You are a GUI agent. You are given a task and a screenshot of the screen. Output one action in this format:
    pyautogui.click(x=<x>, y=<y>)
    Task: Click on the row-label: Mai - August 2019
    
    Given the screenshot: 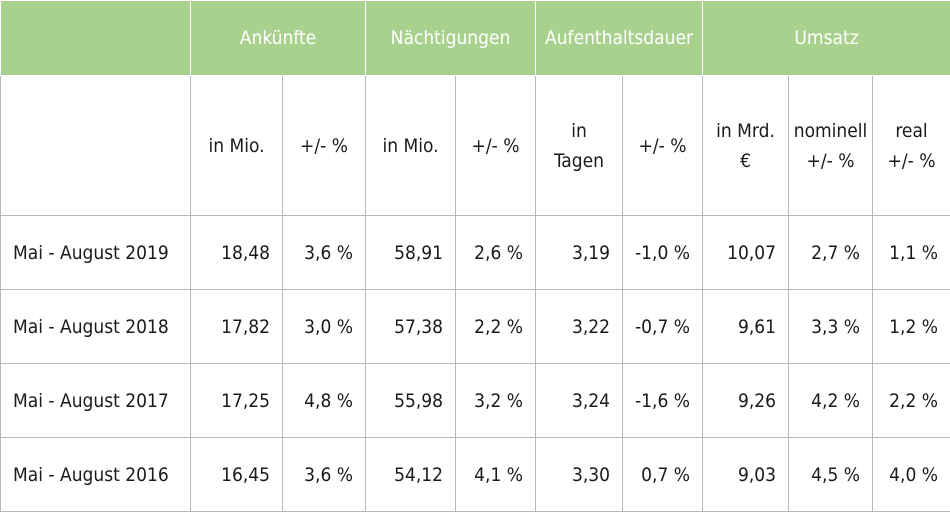 What is the action you would take?
    pyautogui.click(x=96, y=253)
    